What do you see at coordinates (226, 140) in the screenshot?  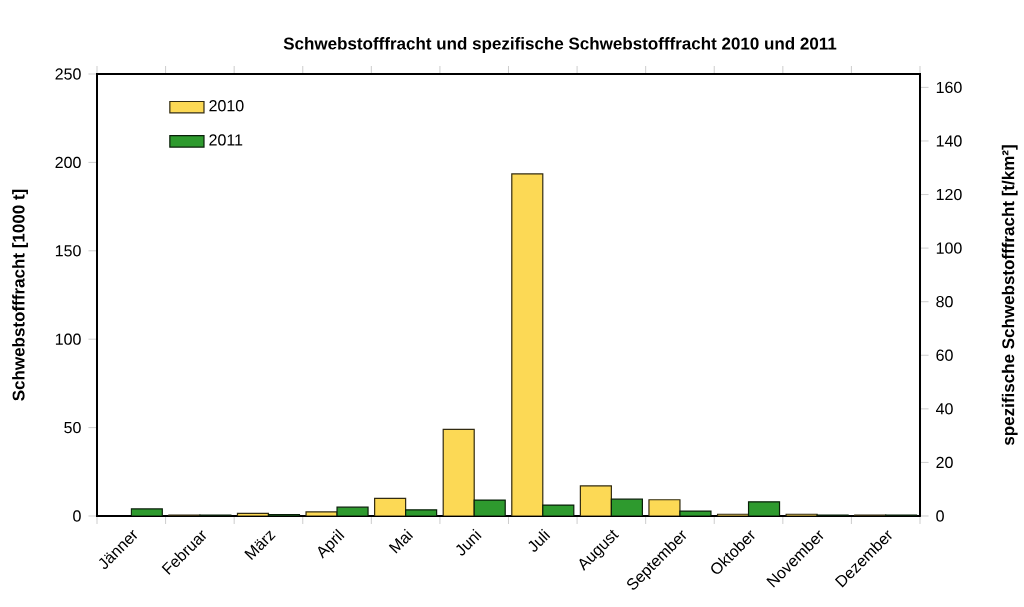 I see `legend-label: 2011` at bounding box center [226, 140].